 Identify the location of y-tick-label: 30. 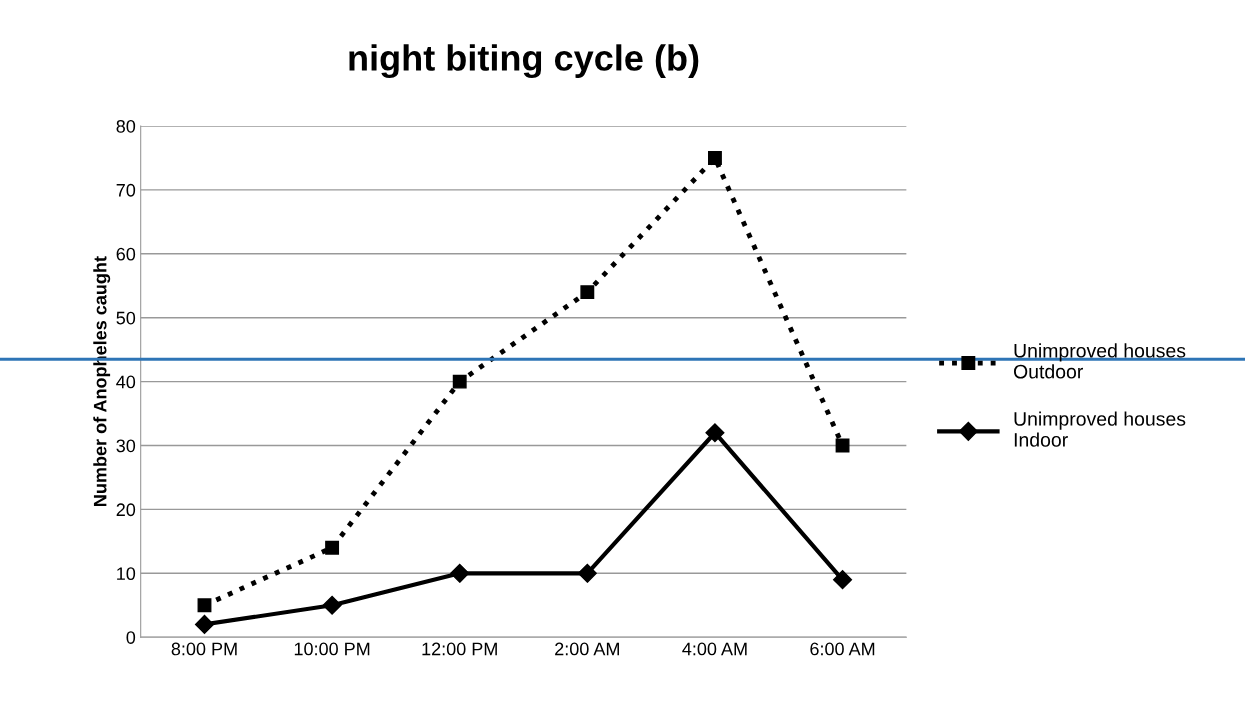
(126, 446).